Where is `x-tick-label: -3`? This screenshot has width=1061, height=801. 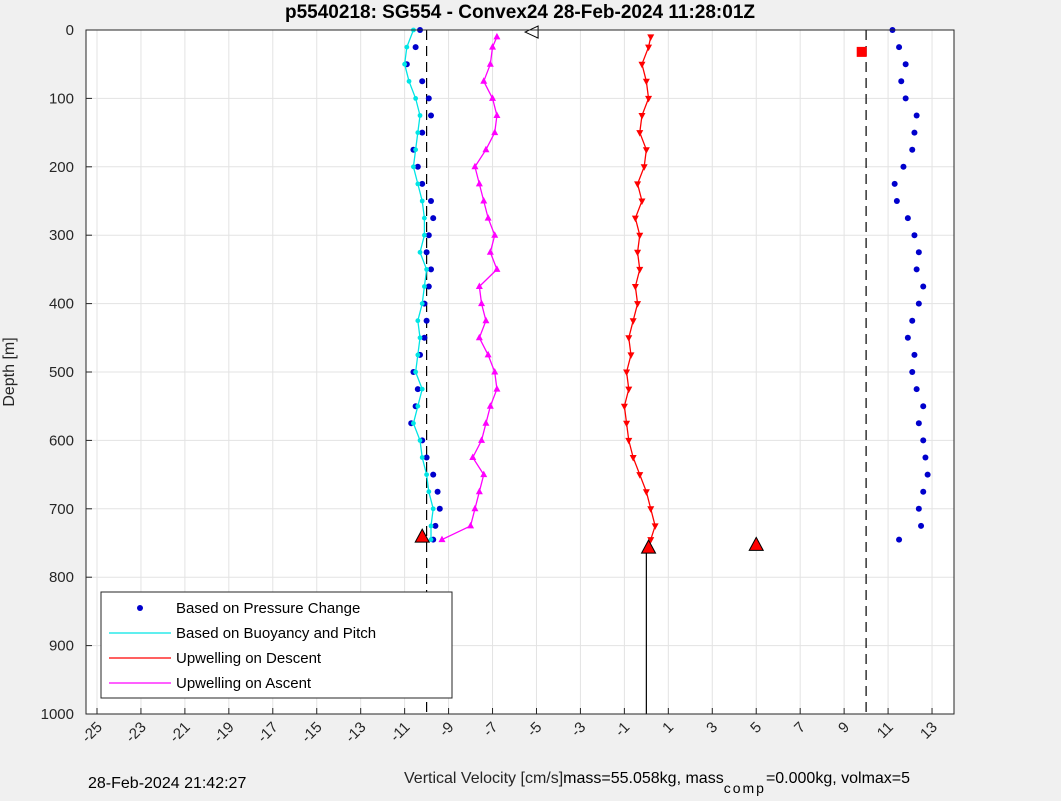 x-tick-label: -3 is located at coordinates (578, 729).